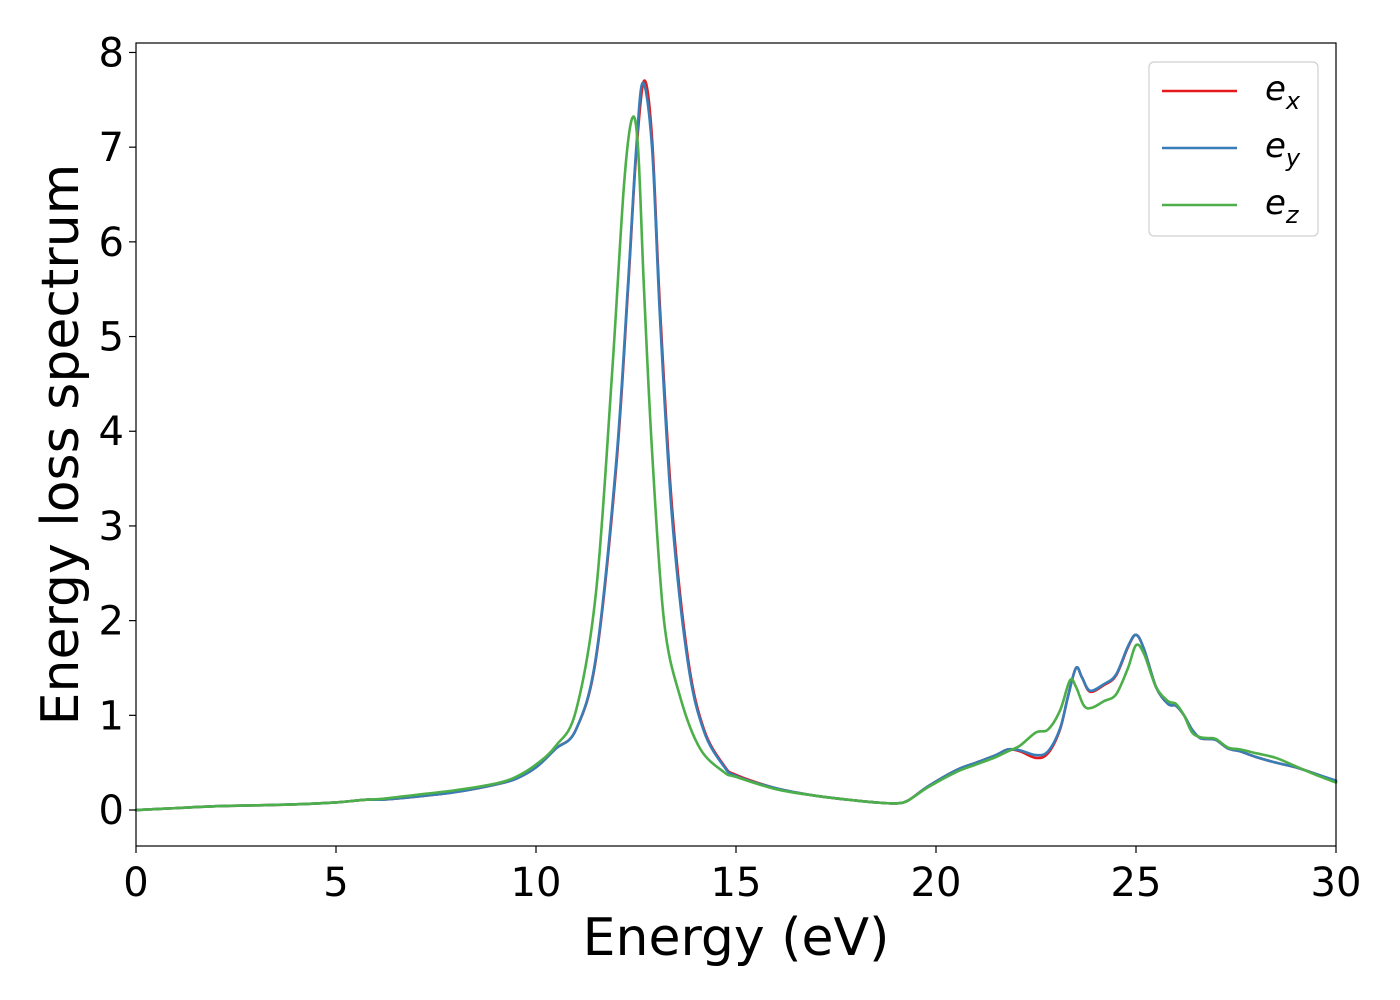  Describe the element at coordinates (736, 938) in the screenshot. I see `x-axis-label: Energy (eV)` at that location.